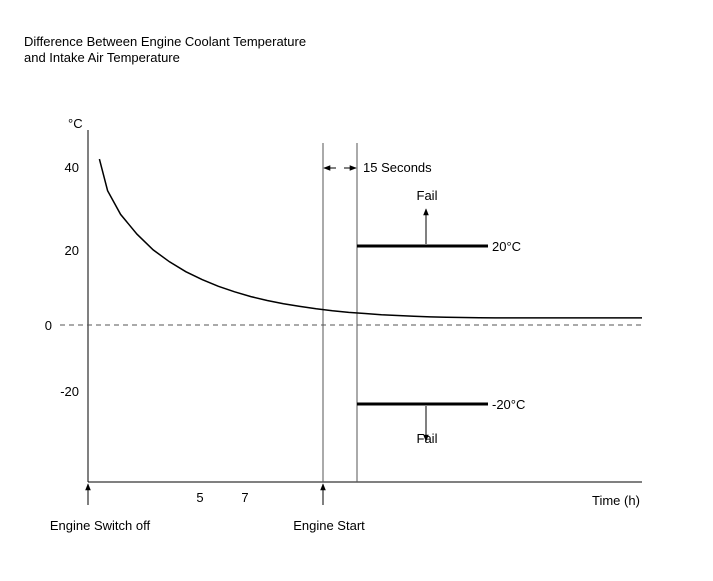 The image size is (713, 581). What do you see at coordinates (69, 391) in the screenshot?
I see `y-tick-label: -20` at bounding box center [69, 391].